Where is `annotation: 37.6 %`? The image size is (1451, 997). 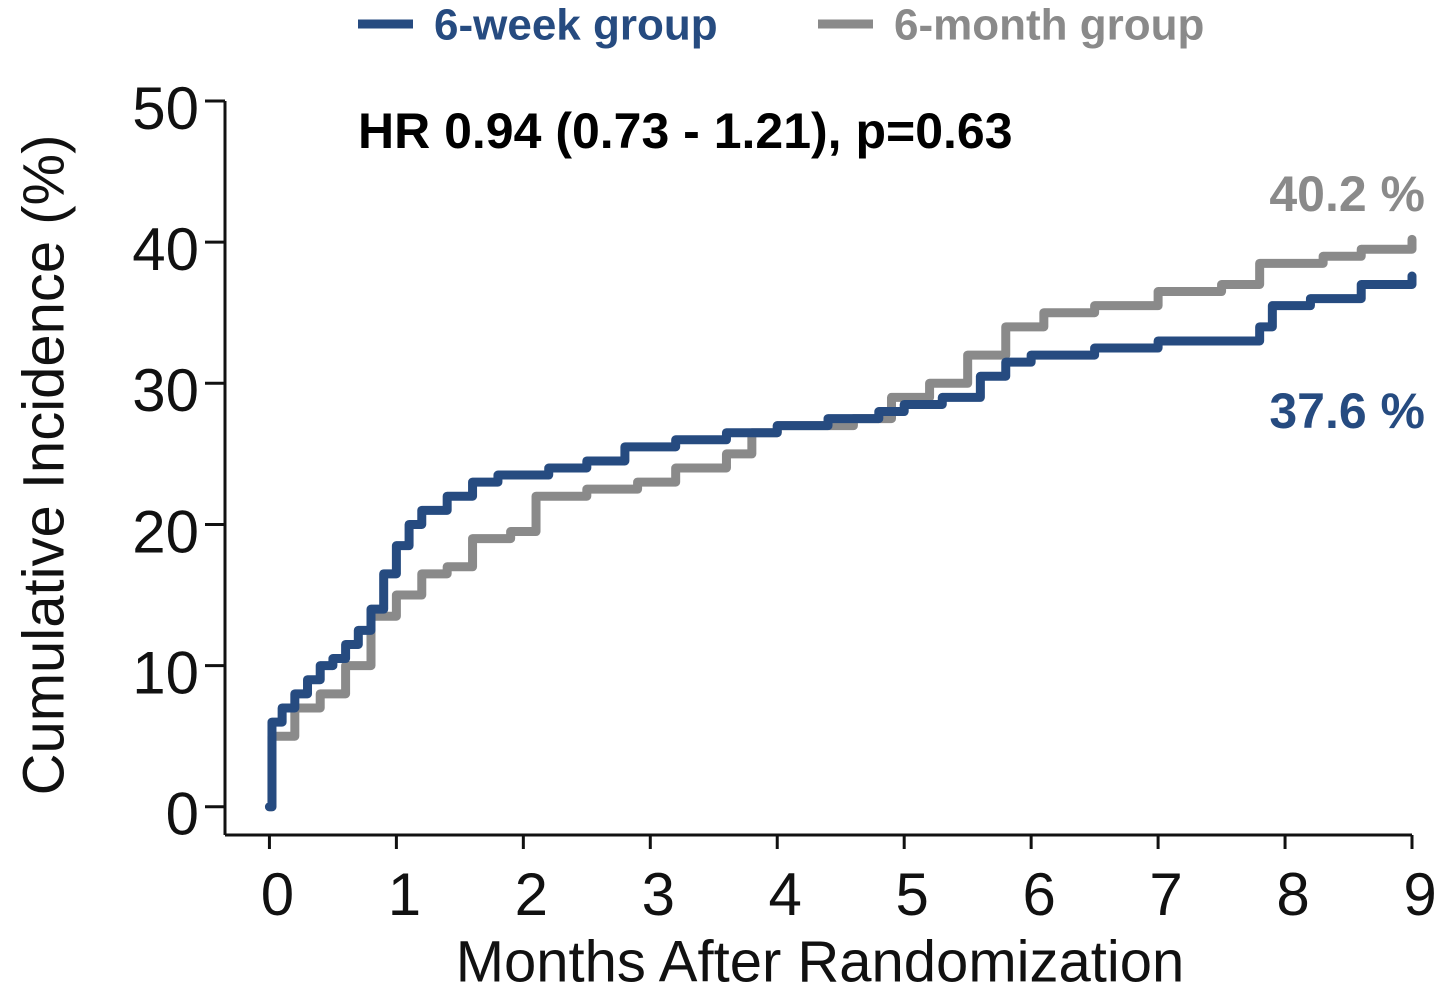
annotation: 37.6 % is located at coordinates (1347, 411).